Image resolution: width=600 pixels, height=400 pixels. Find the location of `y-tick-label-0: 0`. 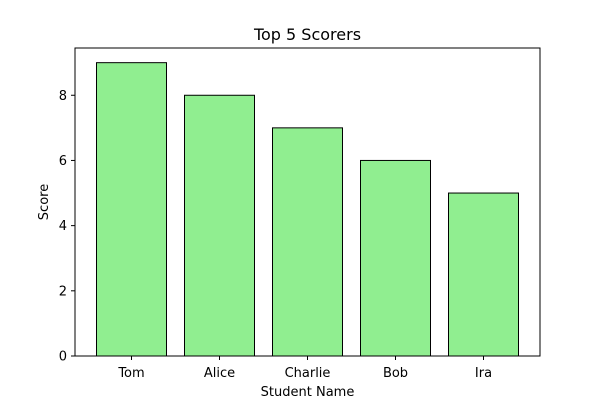

y-tick-label-0: 0 is located at coordinates (63, 357).